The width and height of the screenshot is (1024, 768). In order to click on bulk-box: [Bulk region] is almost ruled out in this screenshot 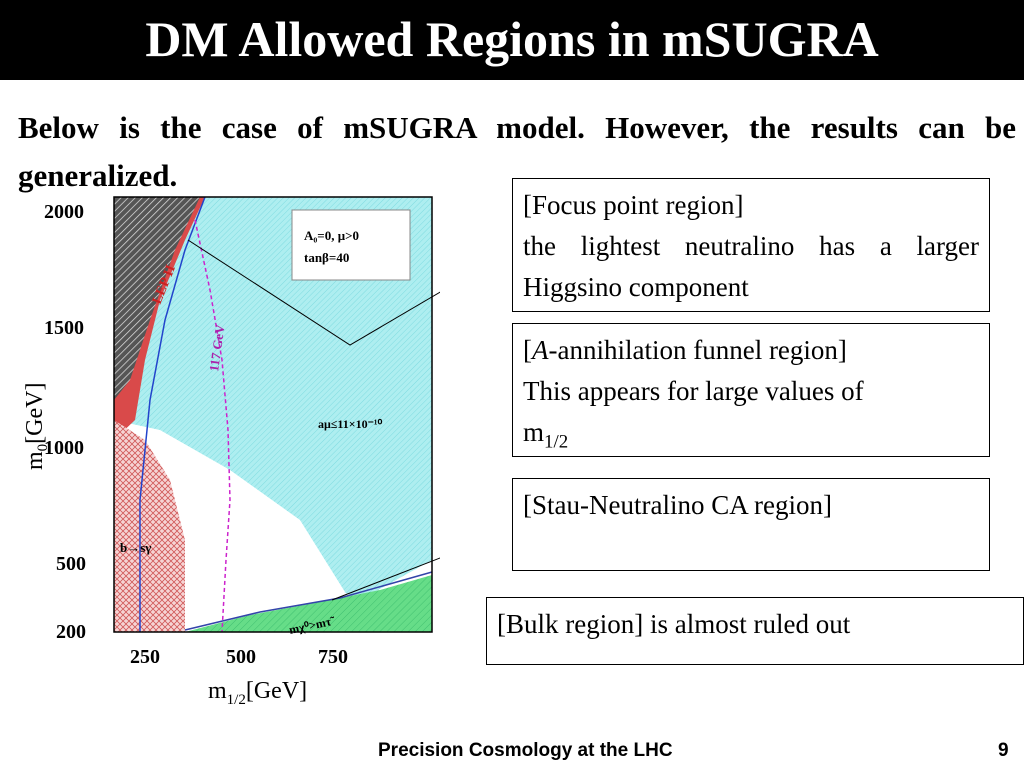, I will do `click(755, 631)`.